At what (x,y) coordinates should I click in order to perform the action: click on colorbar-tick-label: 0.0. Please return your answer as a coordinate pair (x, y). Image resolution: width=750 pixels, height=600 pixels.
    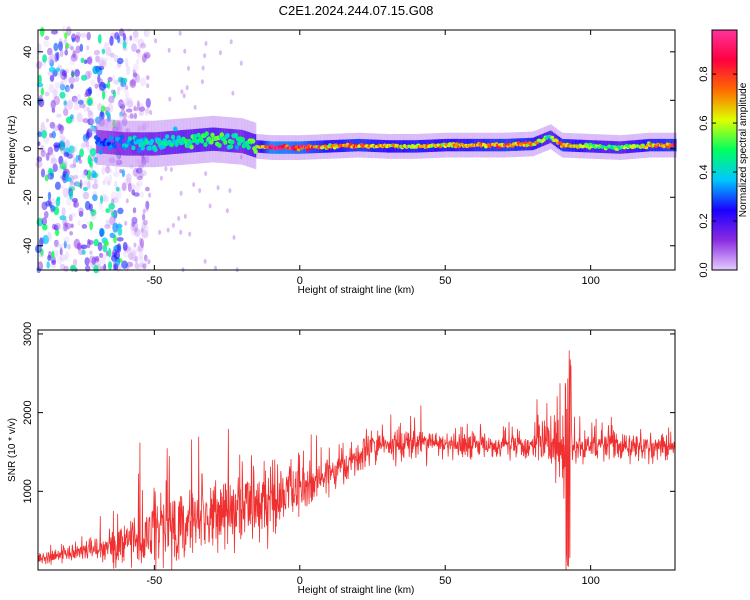
    Looking at the image, I should click on (704, 269).